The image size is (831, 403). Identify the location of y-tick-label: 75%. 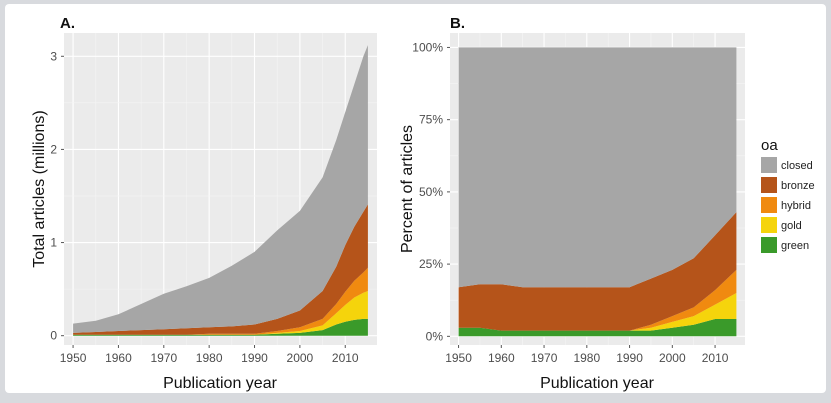
(431, 120).